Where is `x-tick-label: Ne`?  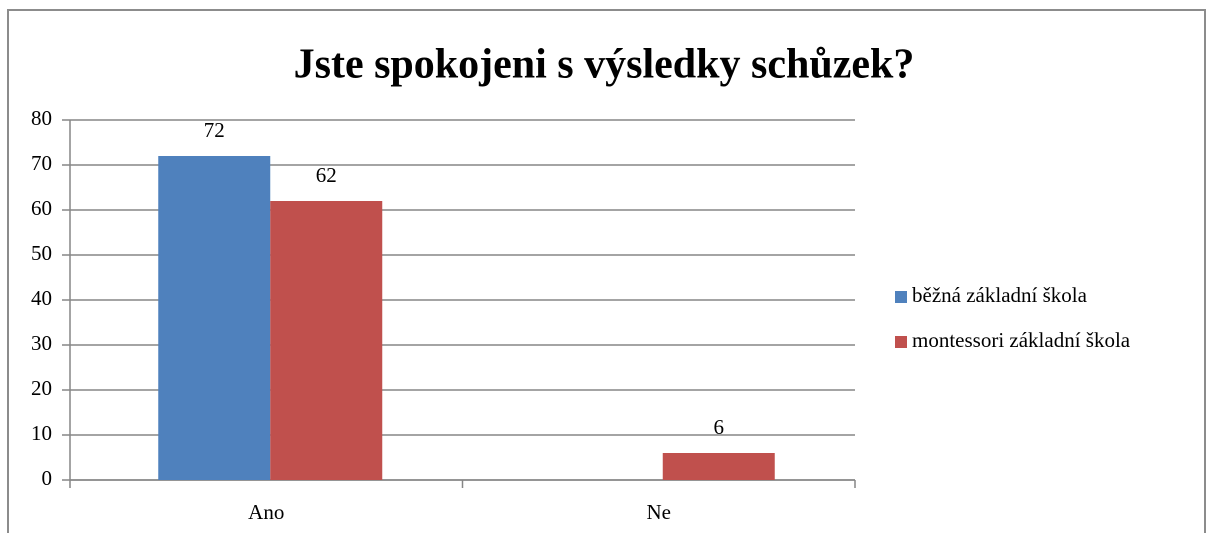 x-tick-label: Ne is located at coordinates (659, 512).